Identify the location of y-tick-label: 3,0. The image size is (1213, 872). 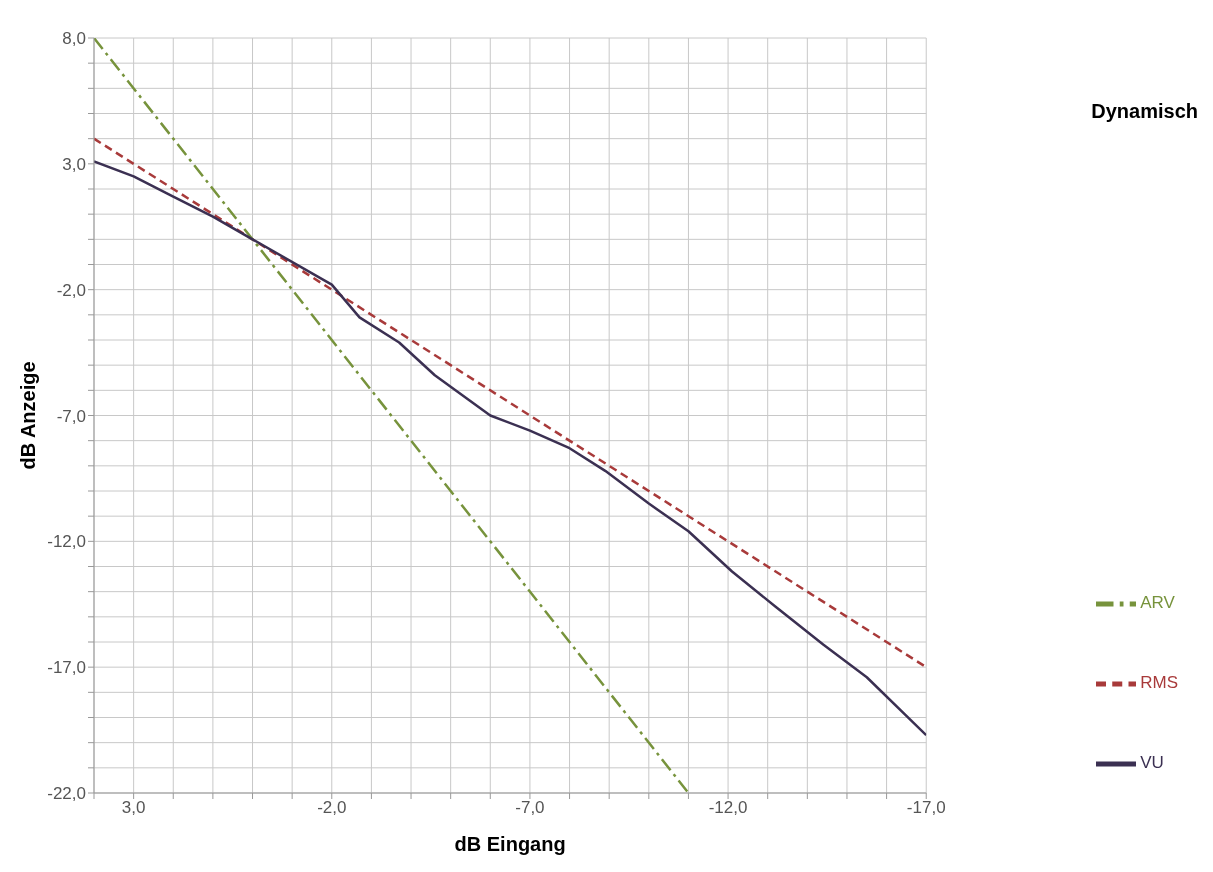
(74, 164).